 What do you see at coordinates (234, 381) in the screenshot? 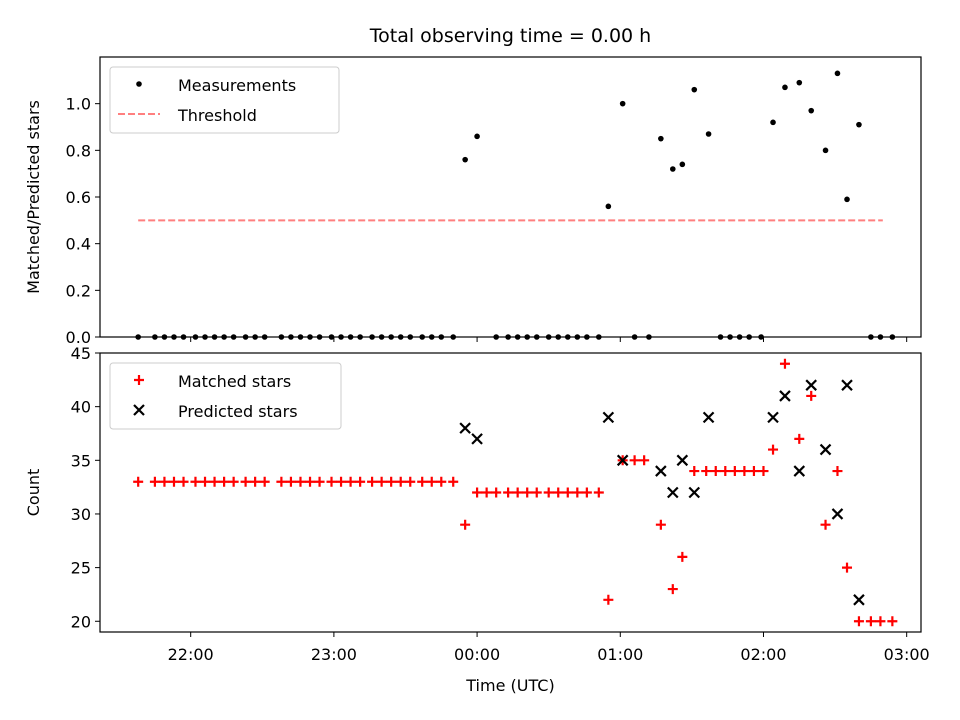
I see `legend-label: Matched stars` at bounding box center [234, 381].